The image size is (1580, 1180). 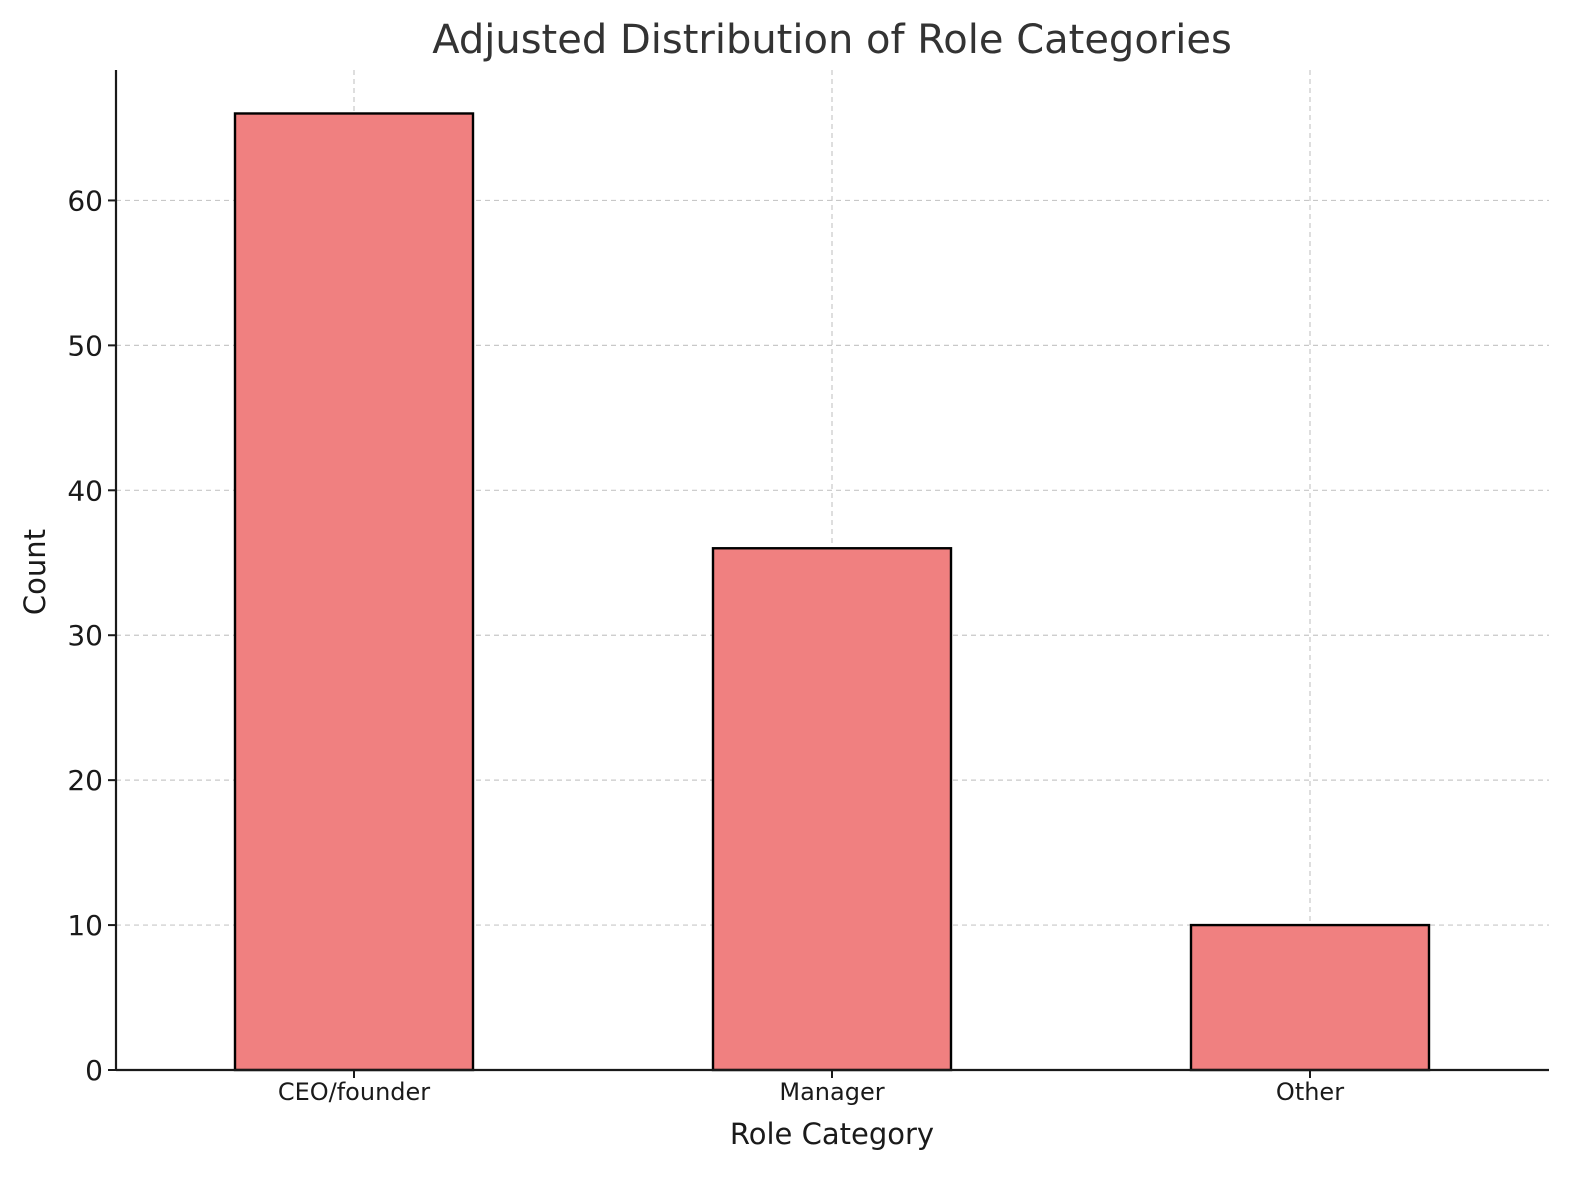 I want to click on x-tick-label: Other, so click(x=1310, y=1092).